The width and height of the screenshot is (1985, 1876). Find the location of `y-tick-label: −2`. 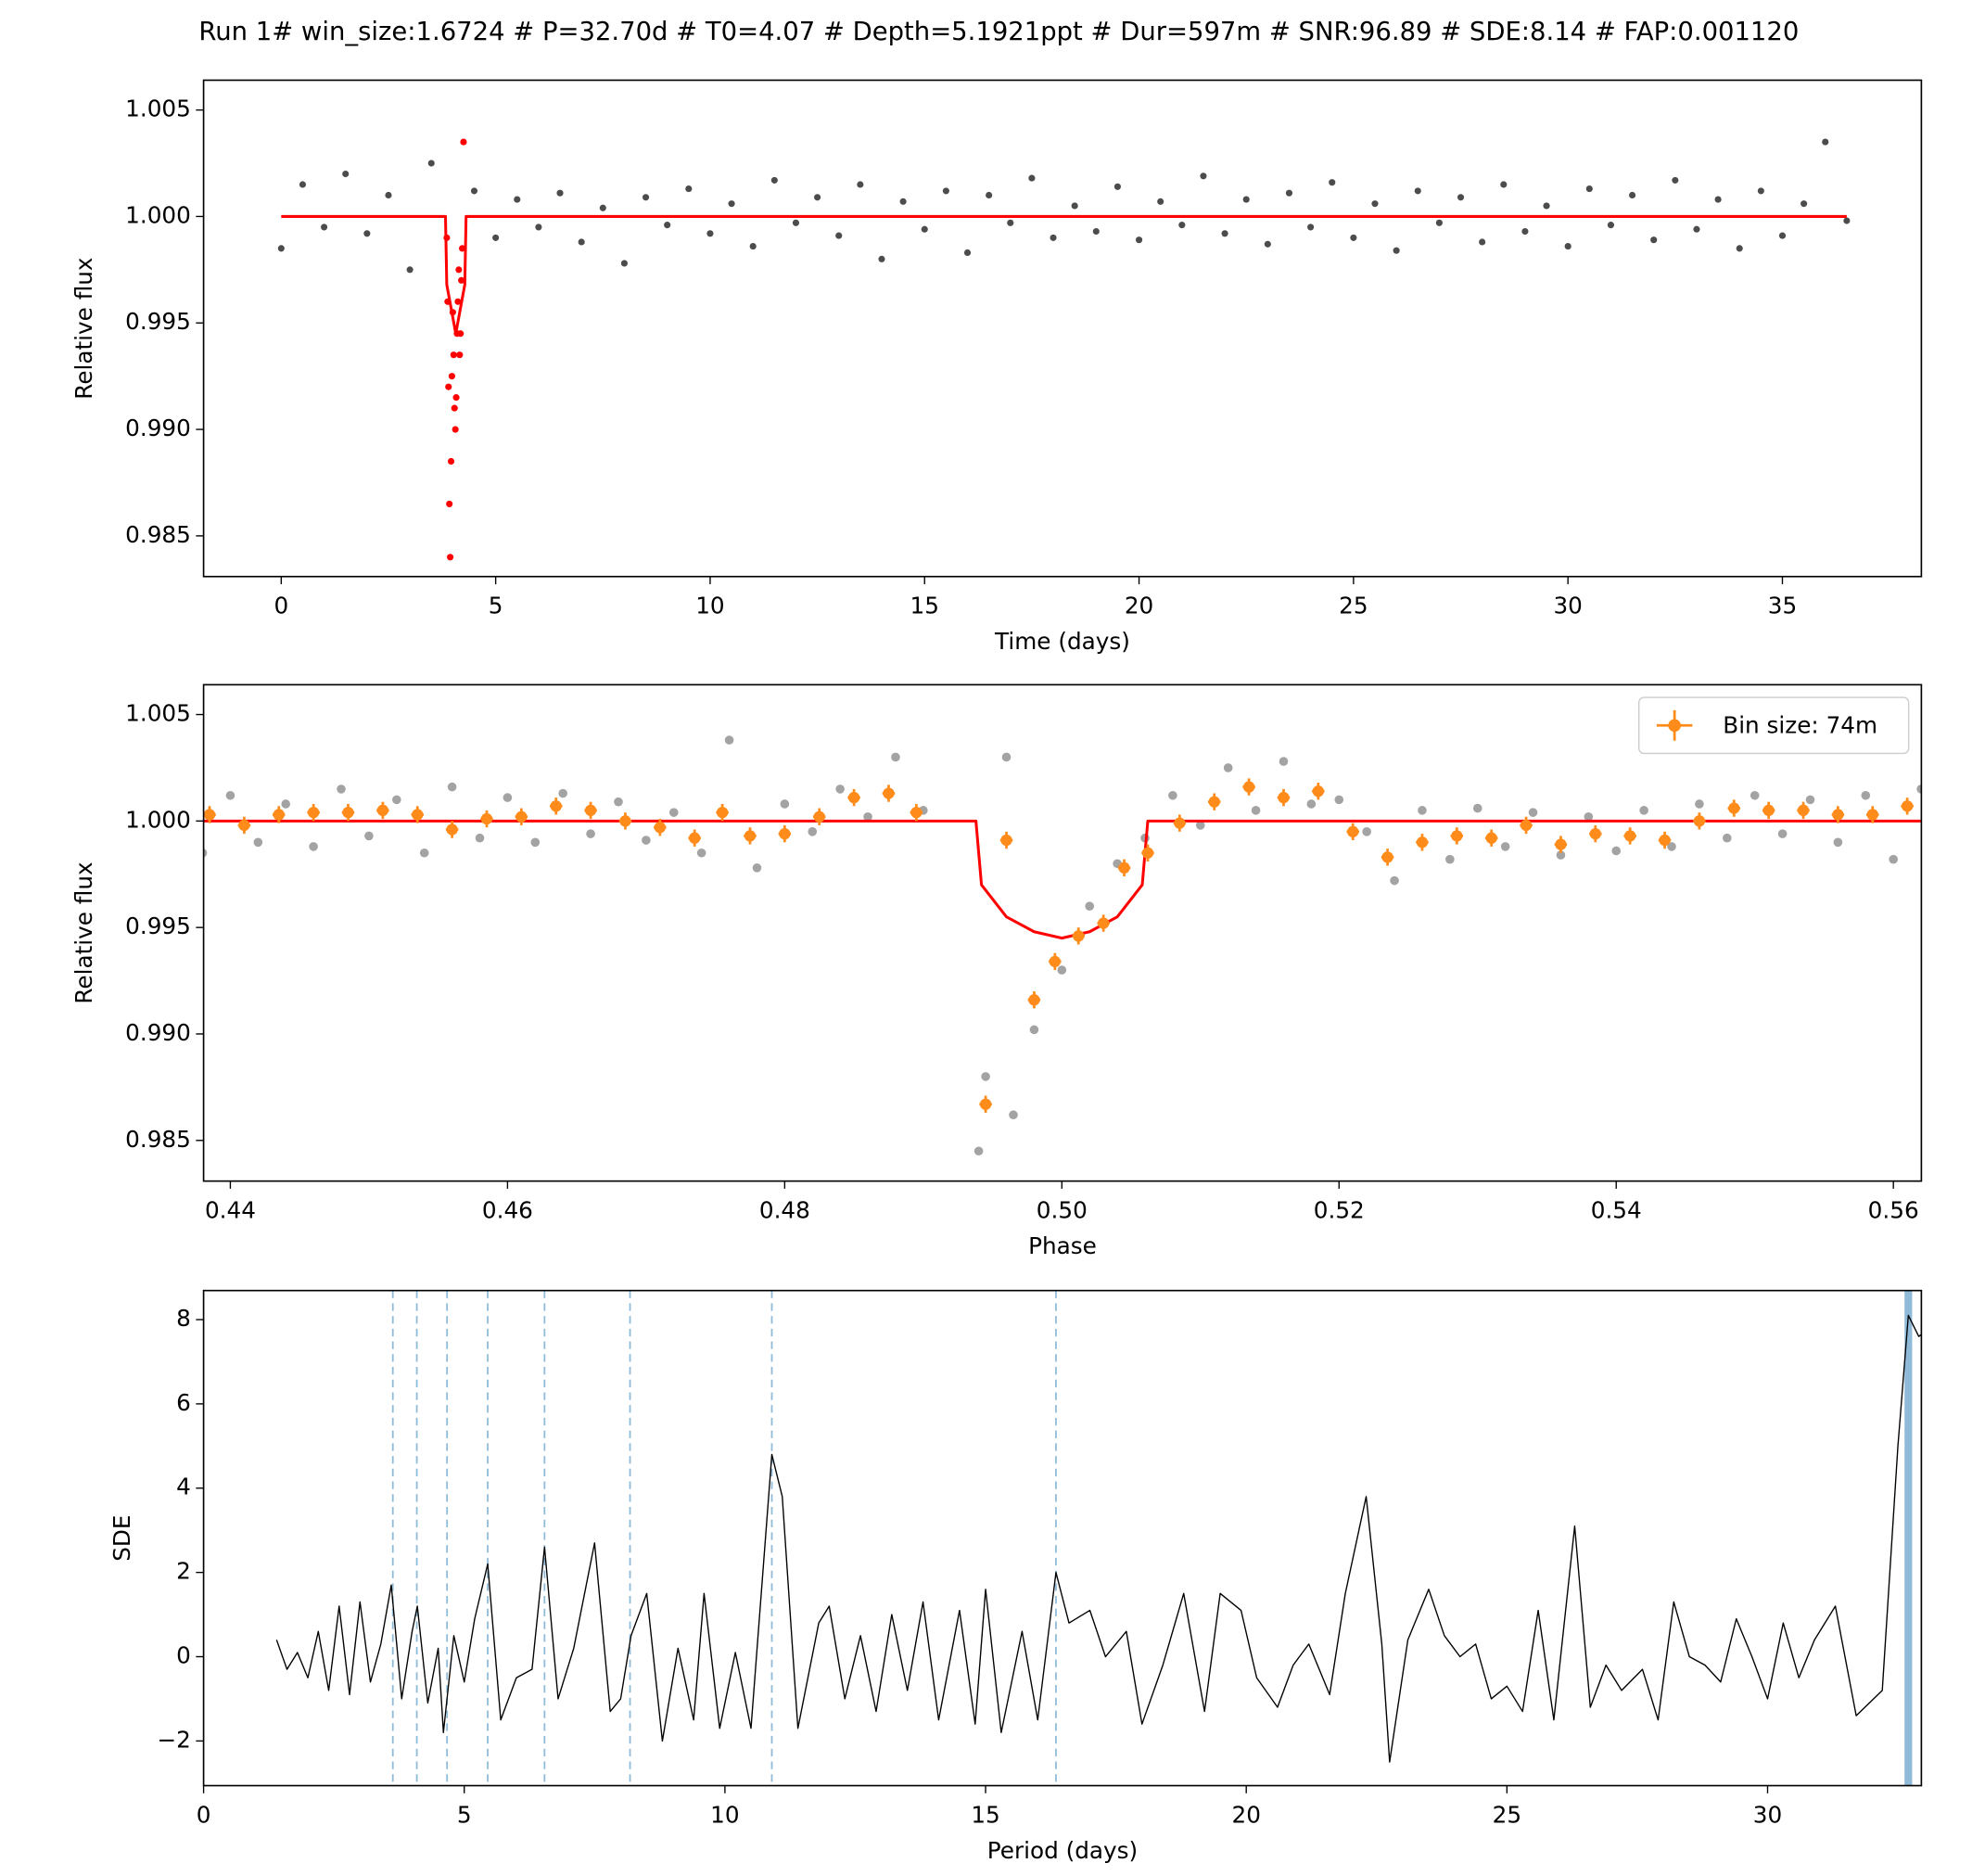

y-tick-label: −2 is located at coordinates (173, 1740).